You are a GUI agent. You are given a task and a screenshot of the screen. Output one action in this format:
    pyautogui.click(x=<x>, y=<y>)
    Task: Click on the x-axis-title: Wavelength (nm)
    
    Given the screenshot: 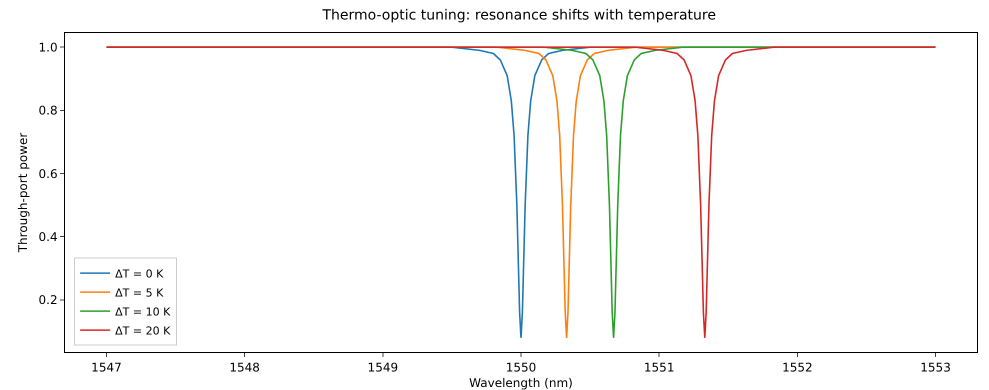 What is the action you would take?
    pyautogui.click(x=521, y=383)
    